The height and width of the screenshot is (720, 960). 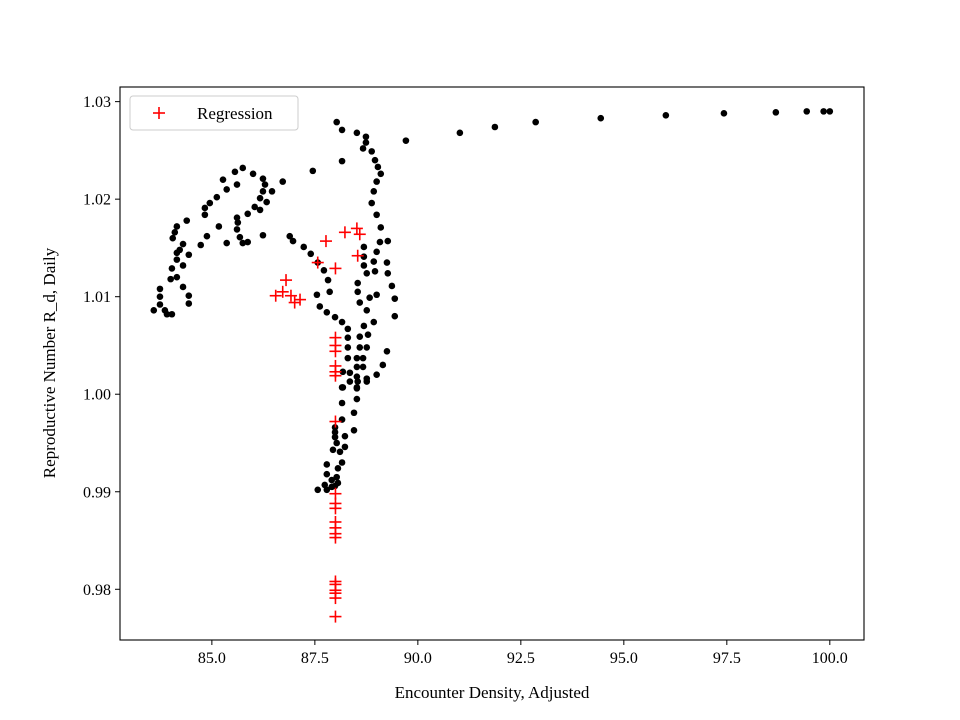 I want to click on y-axis-label: Reproductive Number R_d, Daily, so click(x=49, y=362).